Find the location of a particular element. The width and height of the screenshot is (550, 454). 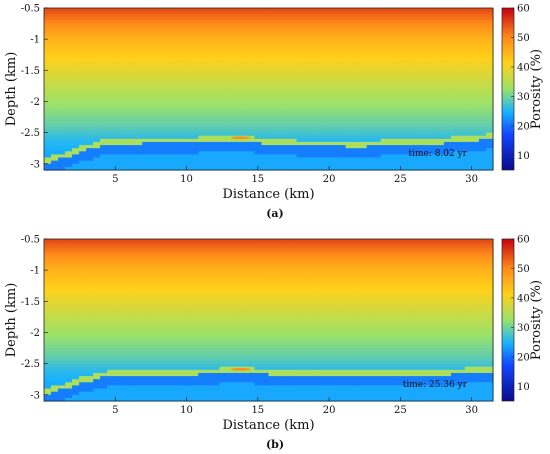

time-annotation: time: 8.02 yr is located at coordinates (437, 154).